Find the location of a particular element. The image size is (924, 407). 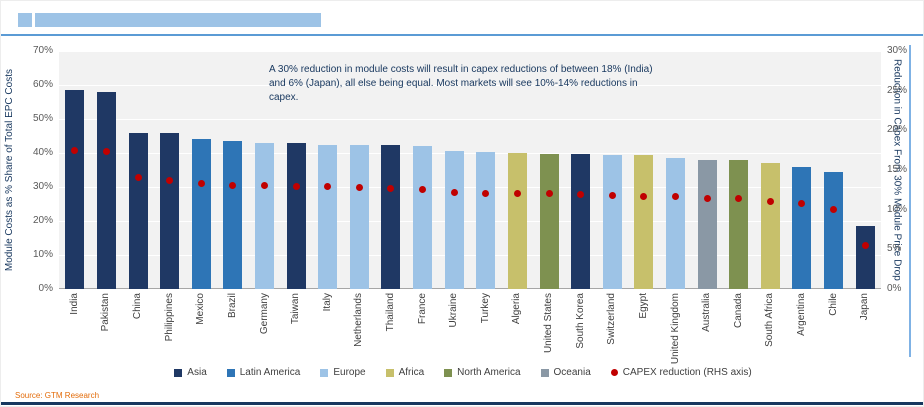

legend-label: Oceania is located at coordinates (572, 372).